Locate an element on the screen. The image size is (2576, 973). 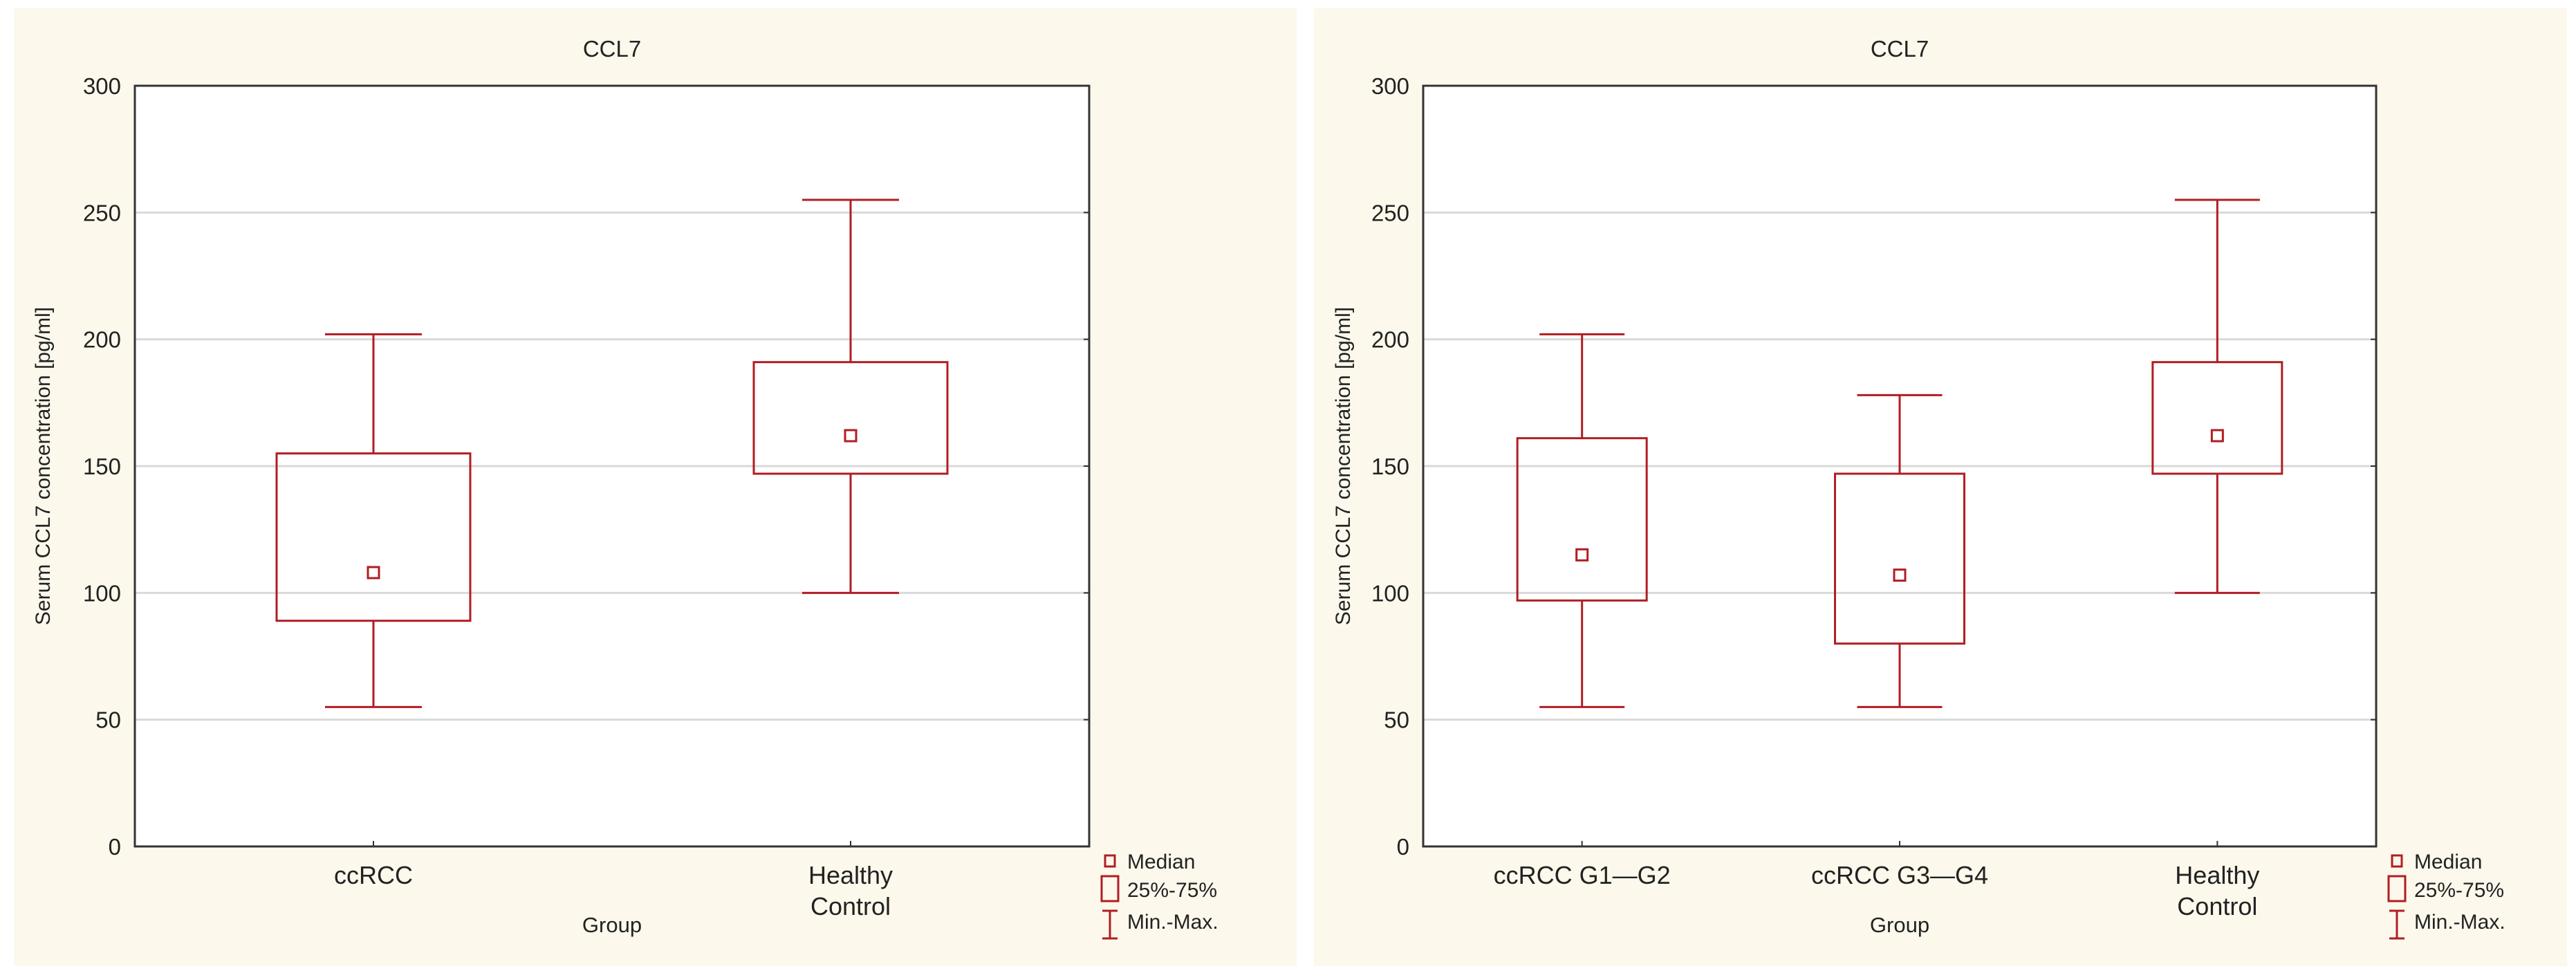
x-tick-label: ccRCC is located at coordinates (374, 875).